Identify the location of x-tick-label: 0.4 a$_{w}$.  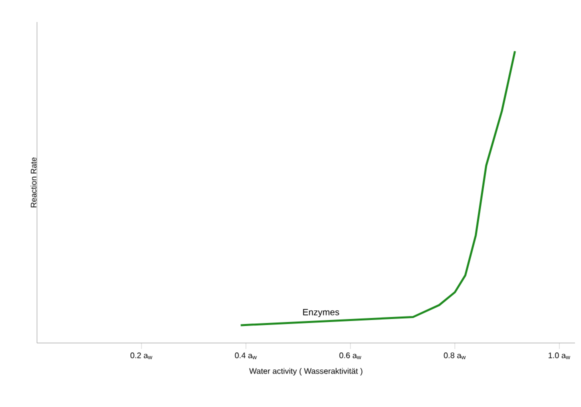
(245, 356).